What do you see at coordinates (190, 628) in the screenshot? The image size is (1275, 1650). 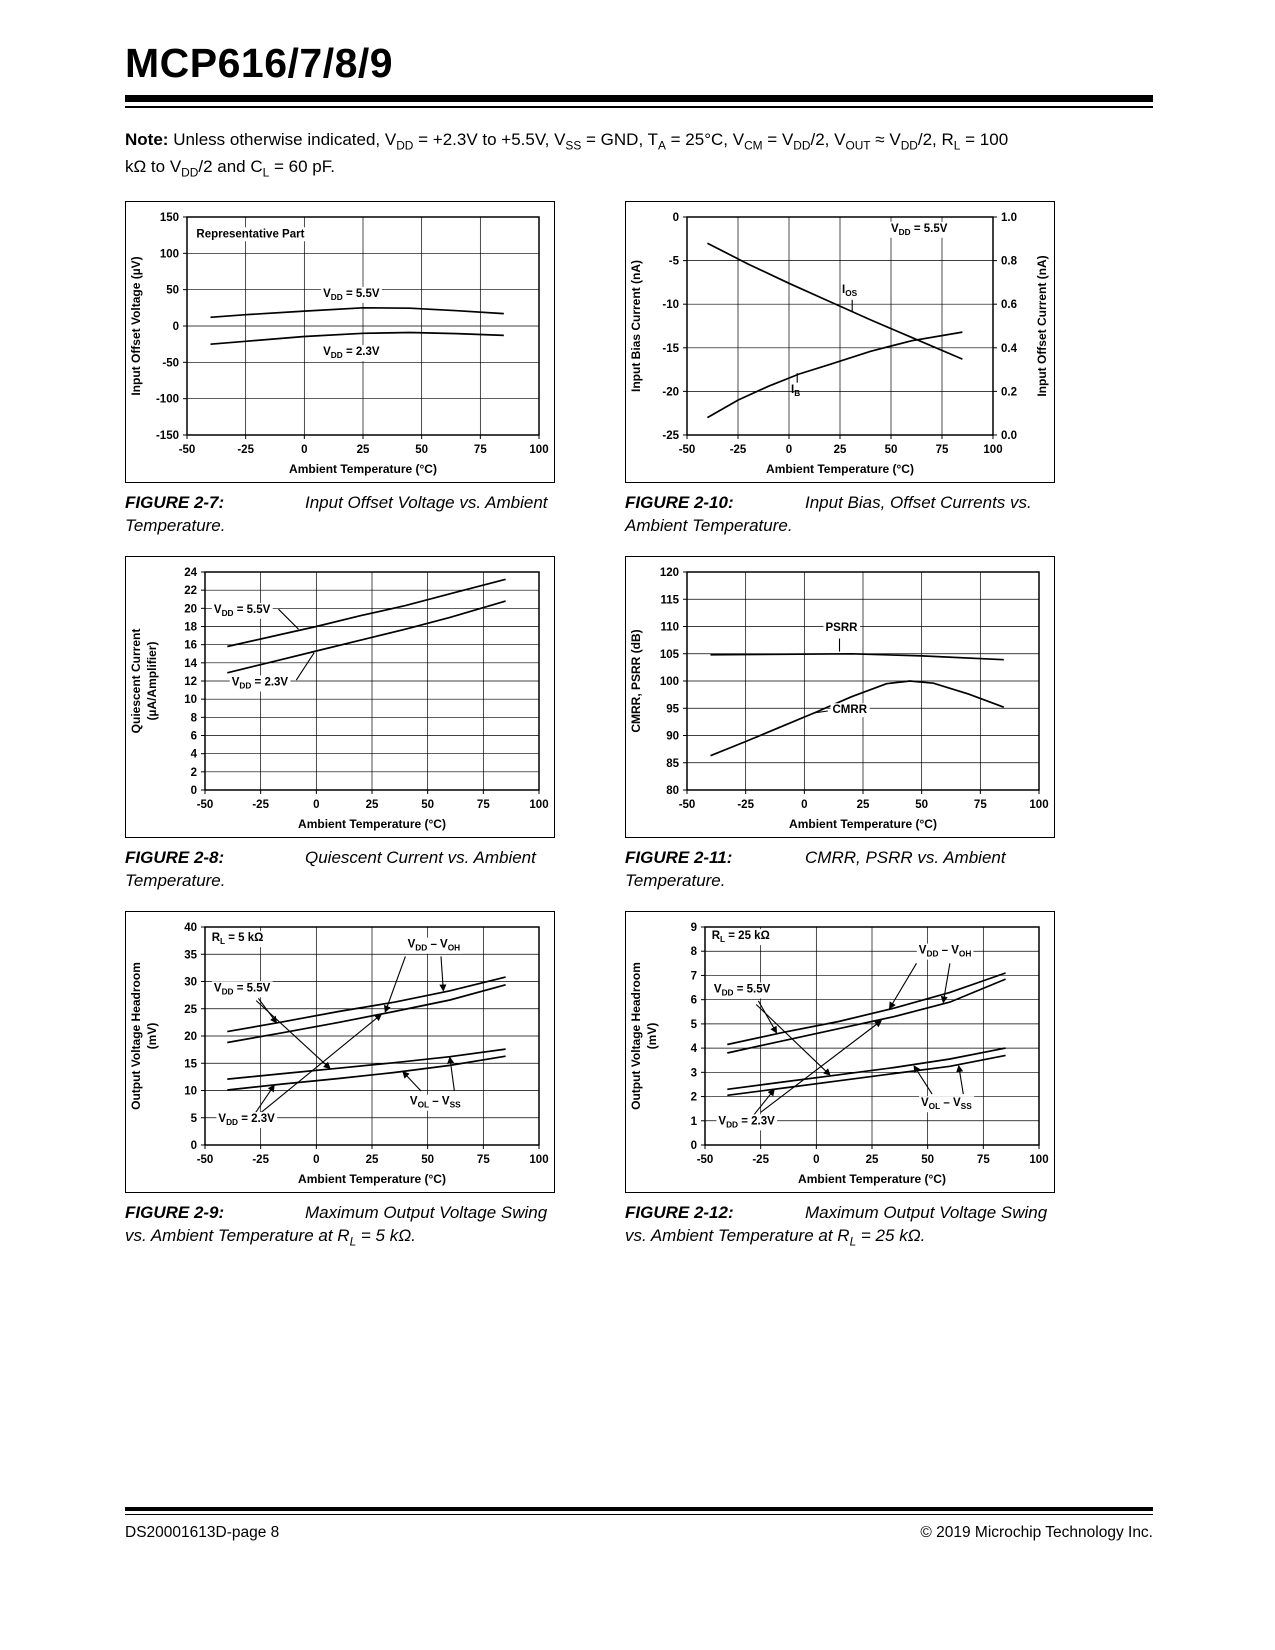 I see `svg-text: 18` at bounding box center [190, 628].